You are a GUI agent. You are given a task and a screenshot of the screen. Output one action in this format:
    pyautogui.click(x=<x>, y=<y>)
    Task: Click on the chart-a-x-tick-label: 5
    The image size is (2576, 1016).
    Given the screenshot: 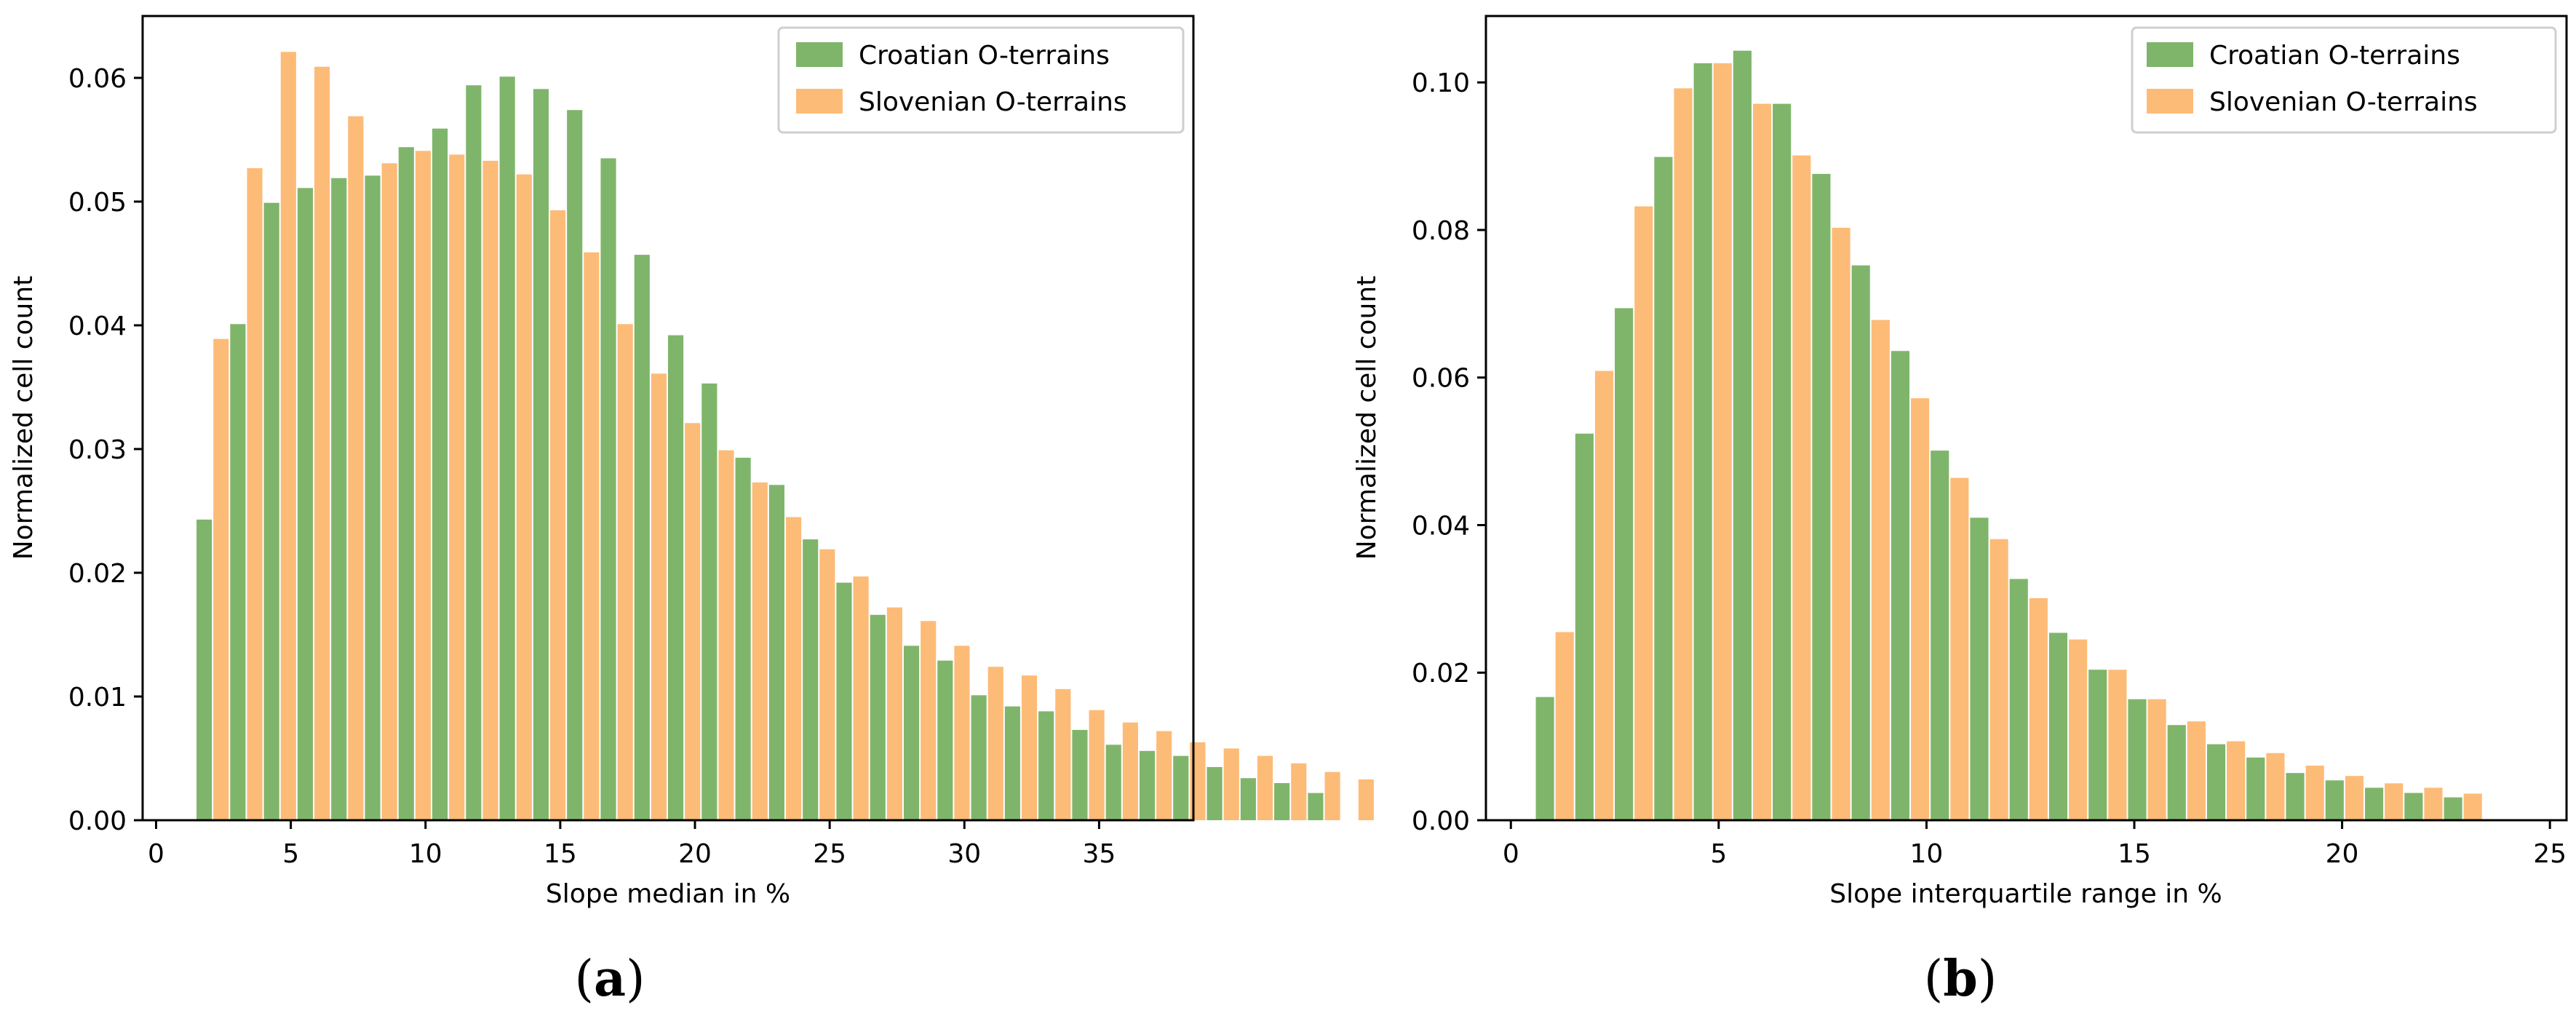 What is the action you would take?
    pyautogui.click(x=290, y=854)
    